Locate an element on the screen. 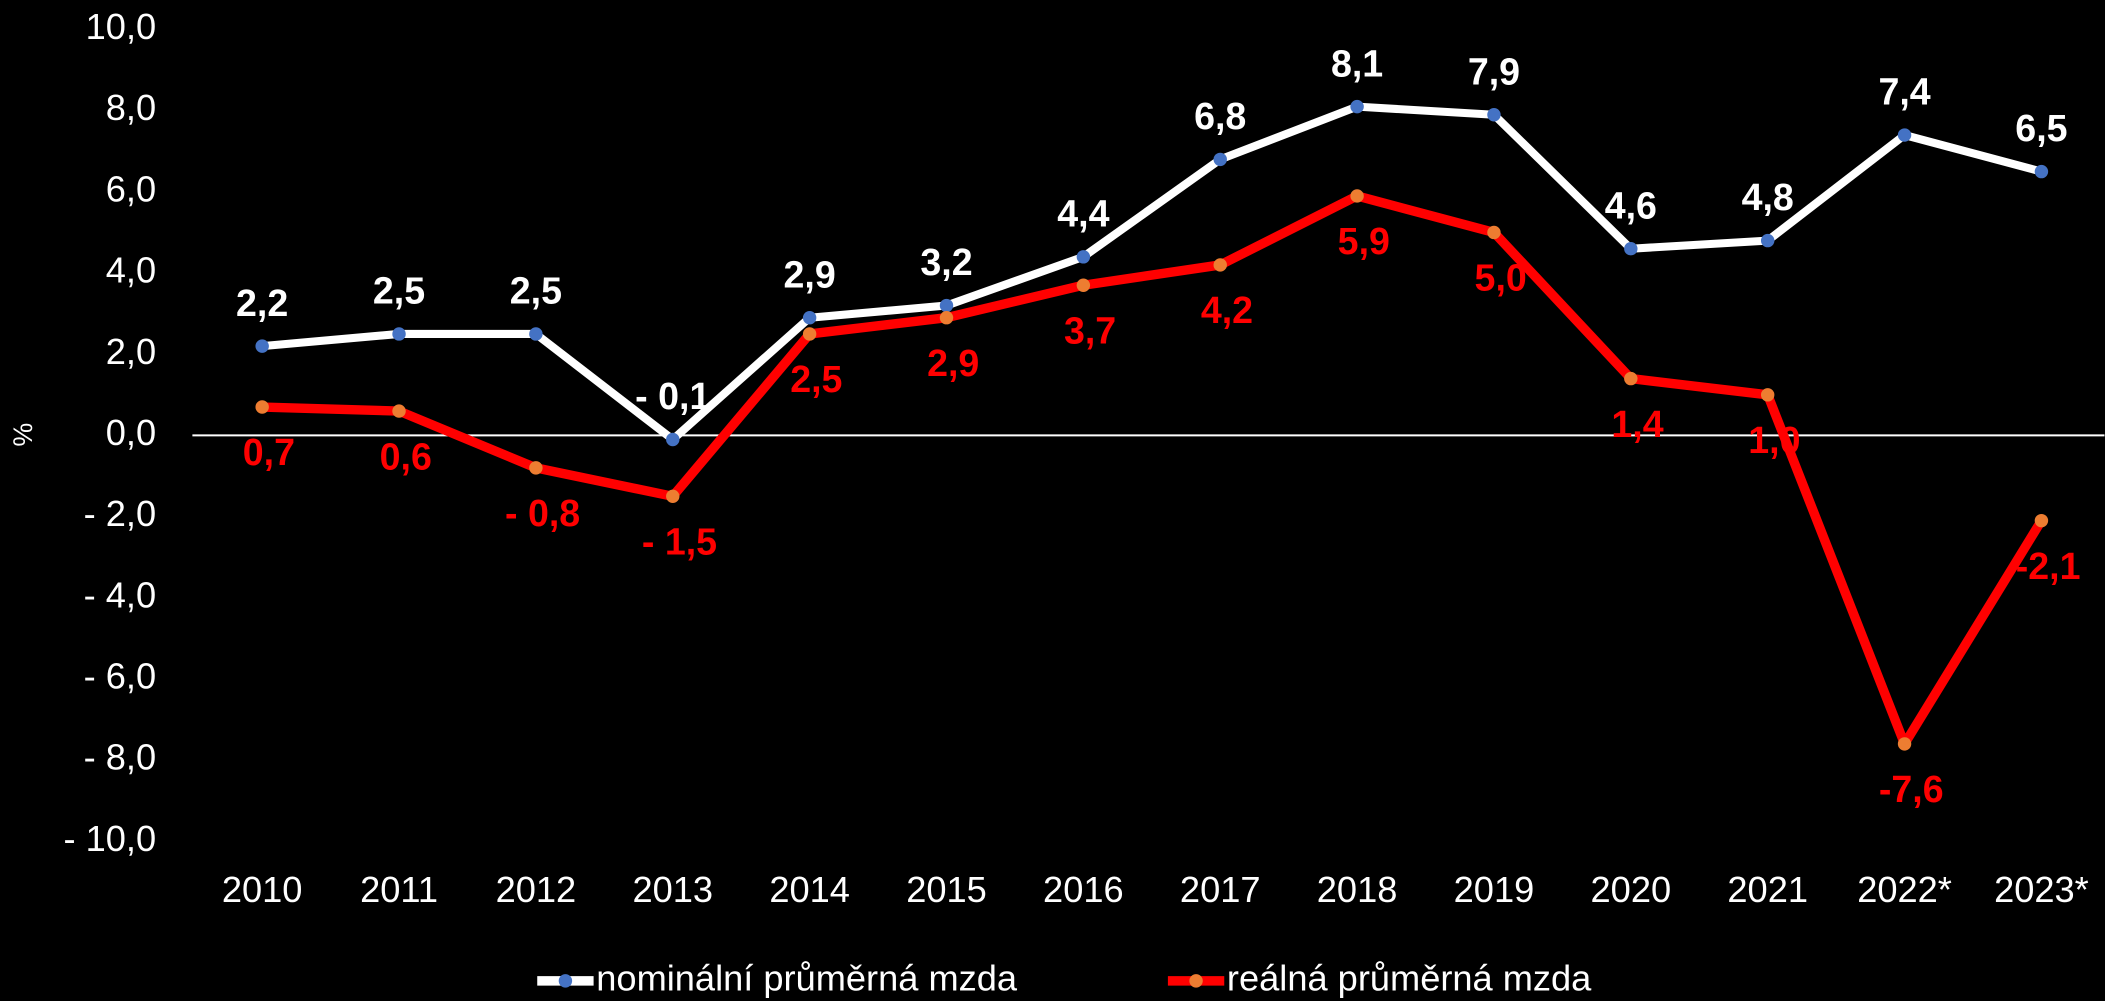  legend-label: reálná průměrná mzda is located at coordinates (1409, 977).